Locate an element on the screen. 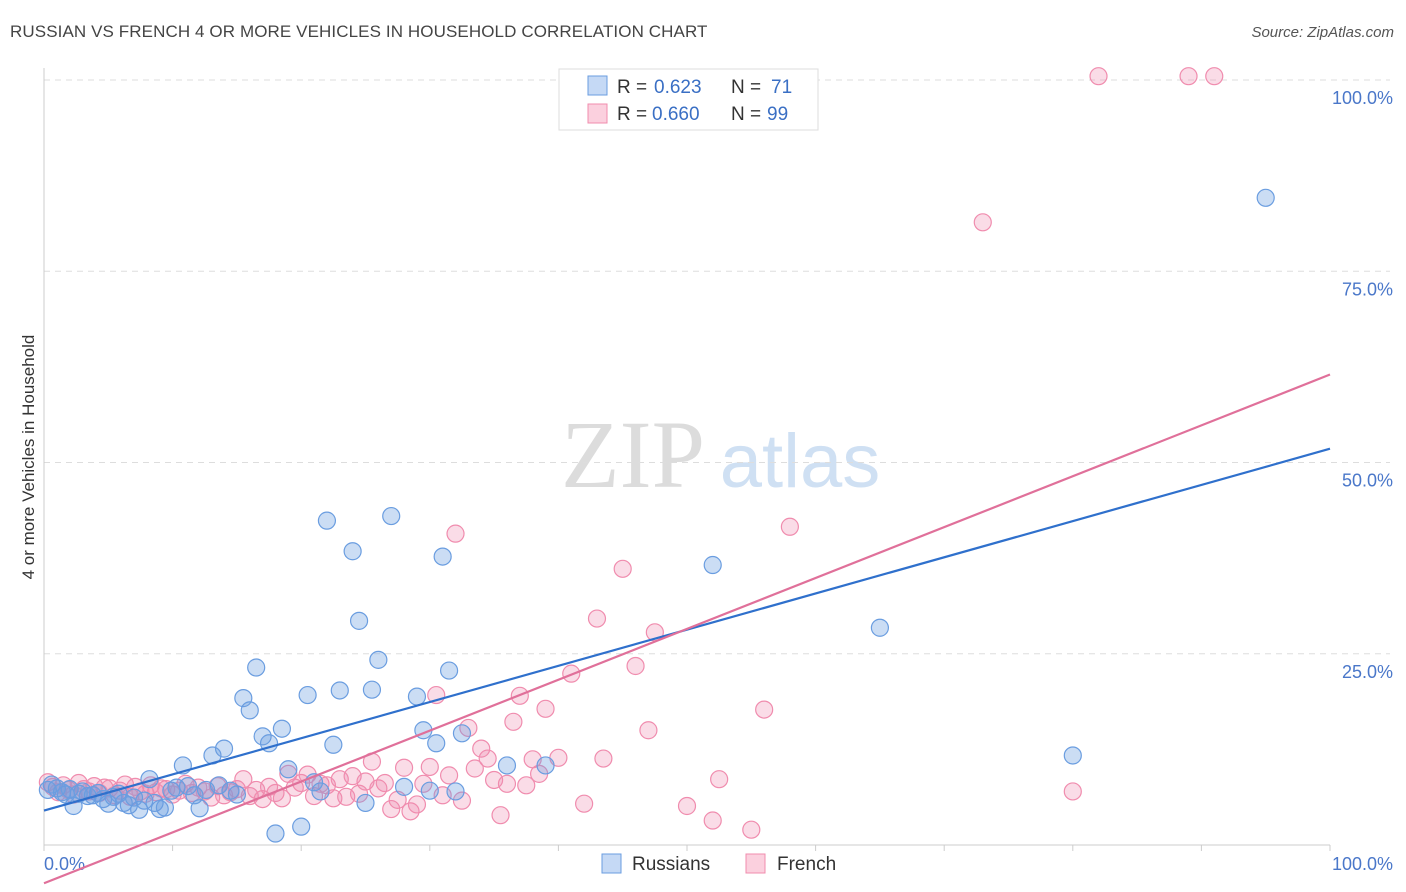  legend-n-value-french: 99 is located at coordinates (777, 114).